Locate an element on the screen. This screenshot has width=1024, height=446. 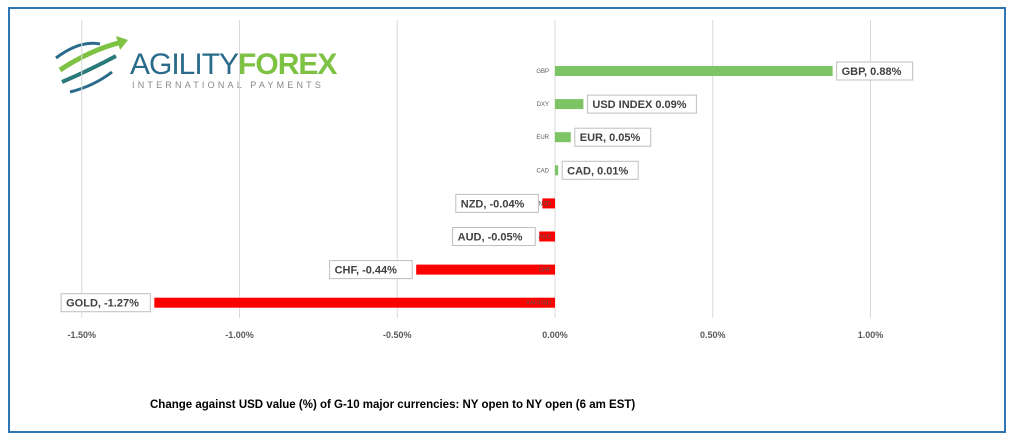
category-label: DXY is located at coordinates (543, 105).